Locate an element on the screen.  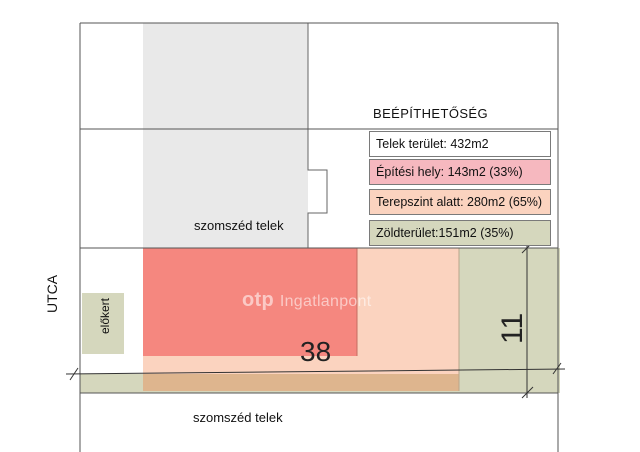
legend-item-lot-area: Telek terület: 432m2 is located at coordinates (460, 144).